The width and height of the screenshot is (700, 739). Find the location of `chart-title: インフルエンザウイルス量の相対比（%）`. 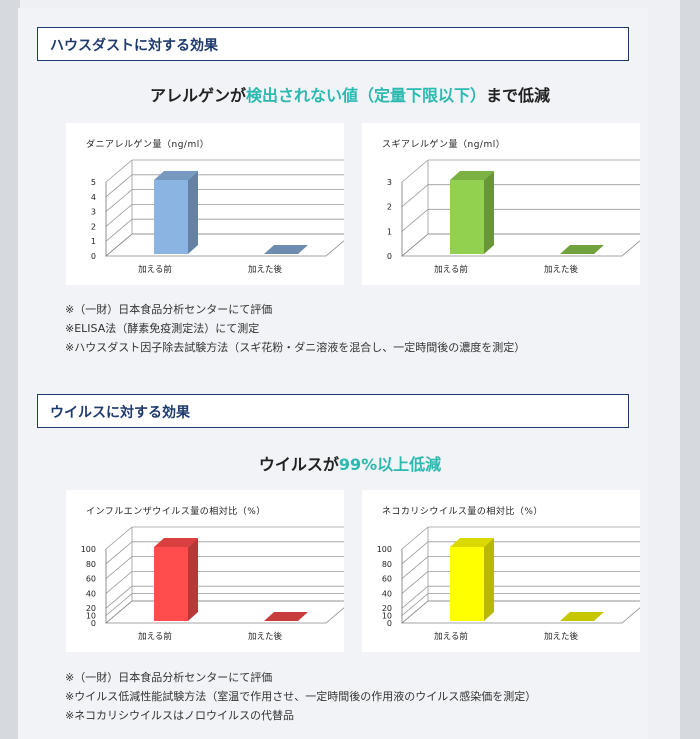

chart-title: インフルエンザウイルス量の相対比（%） is located at coordinates (176, 512).